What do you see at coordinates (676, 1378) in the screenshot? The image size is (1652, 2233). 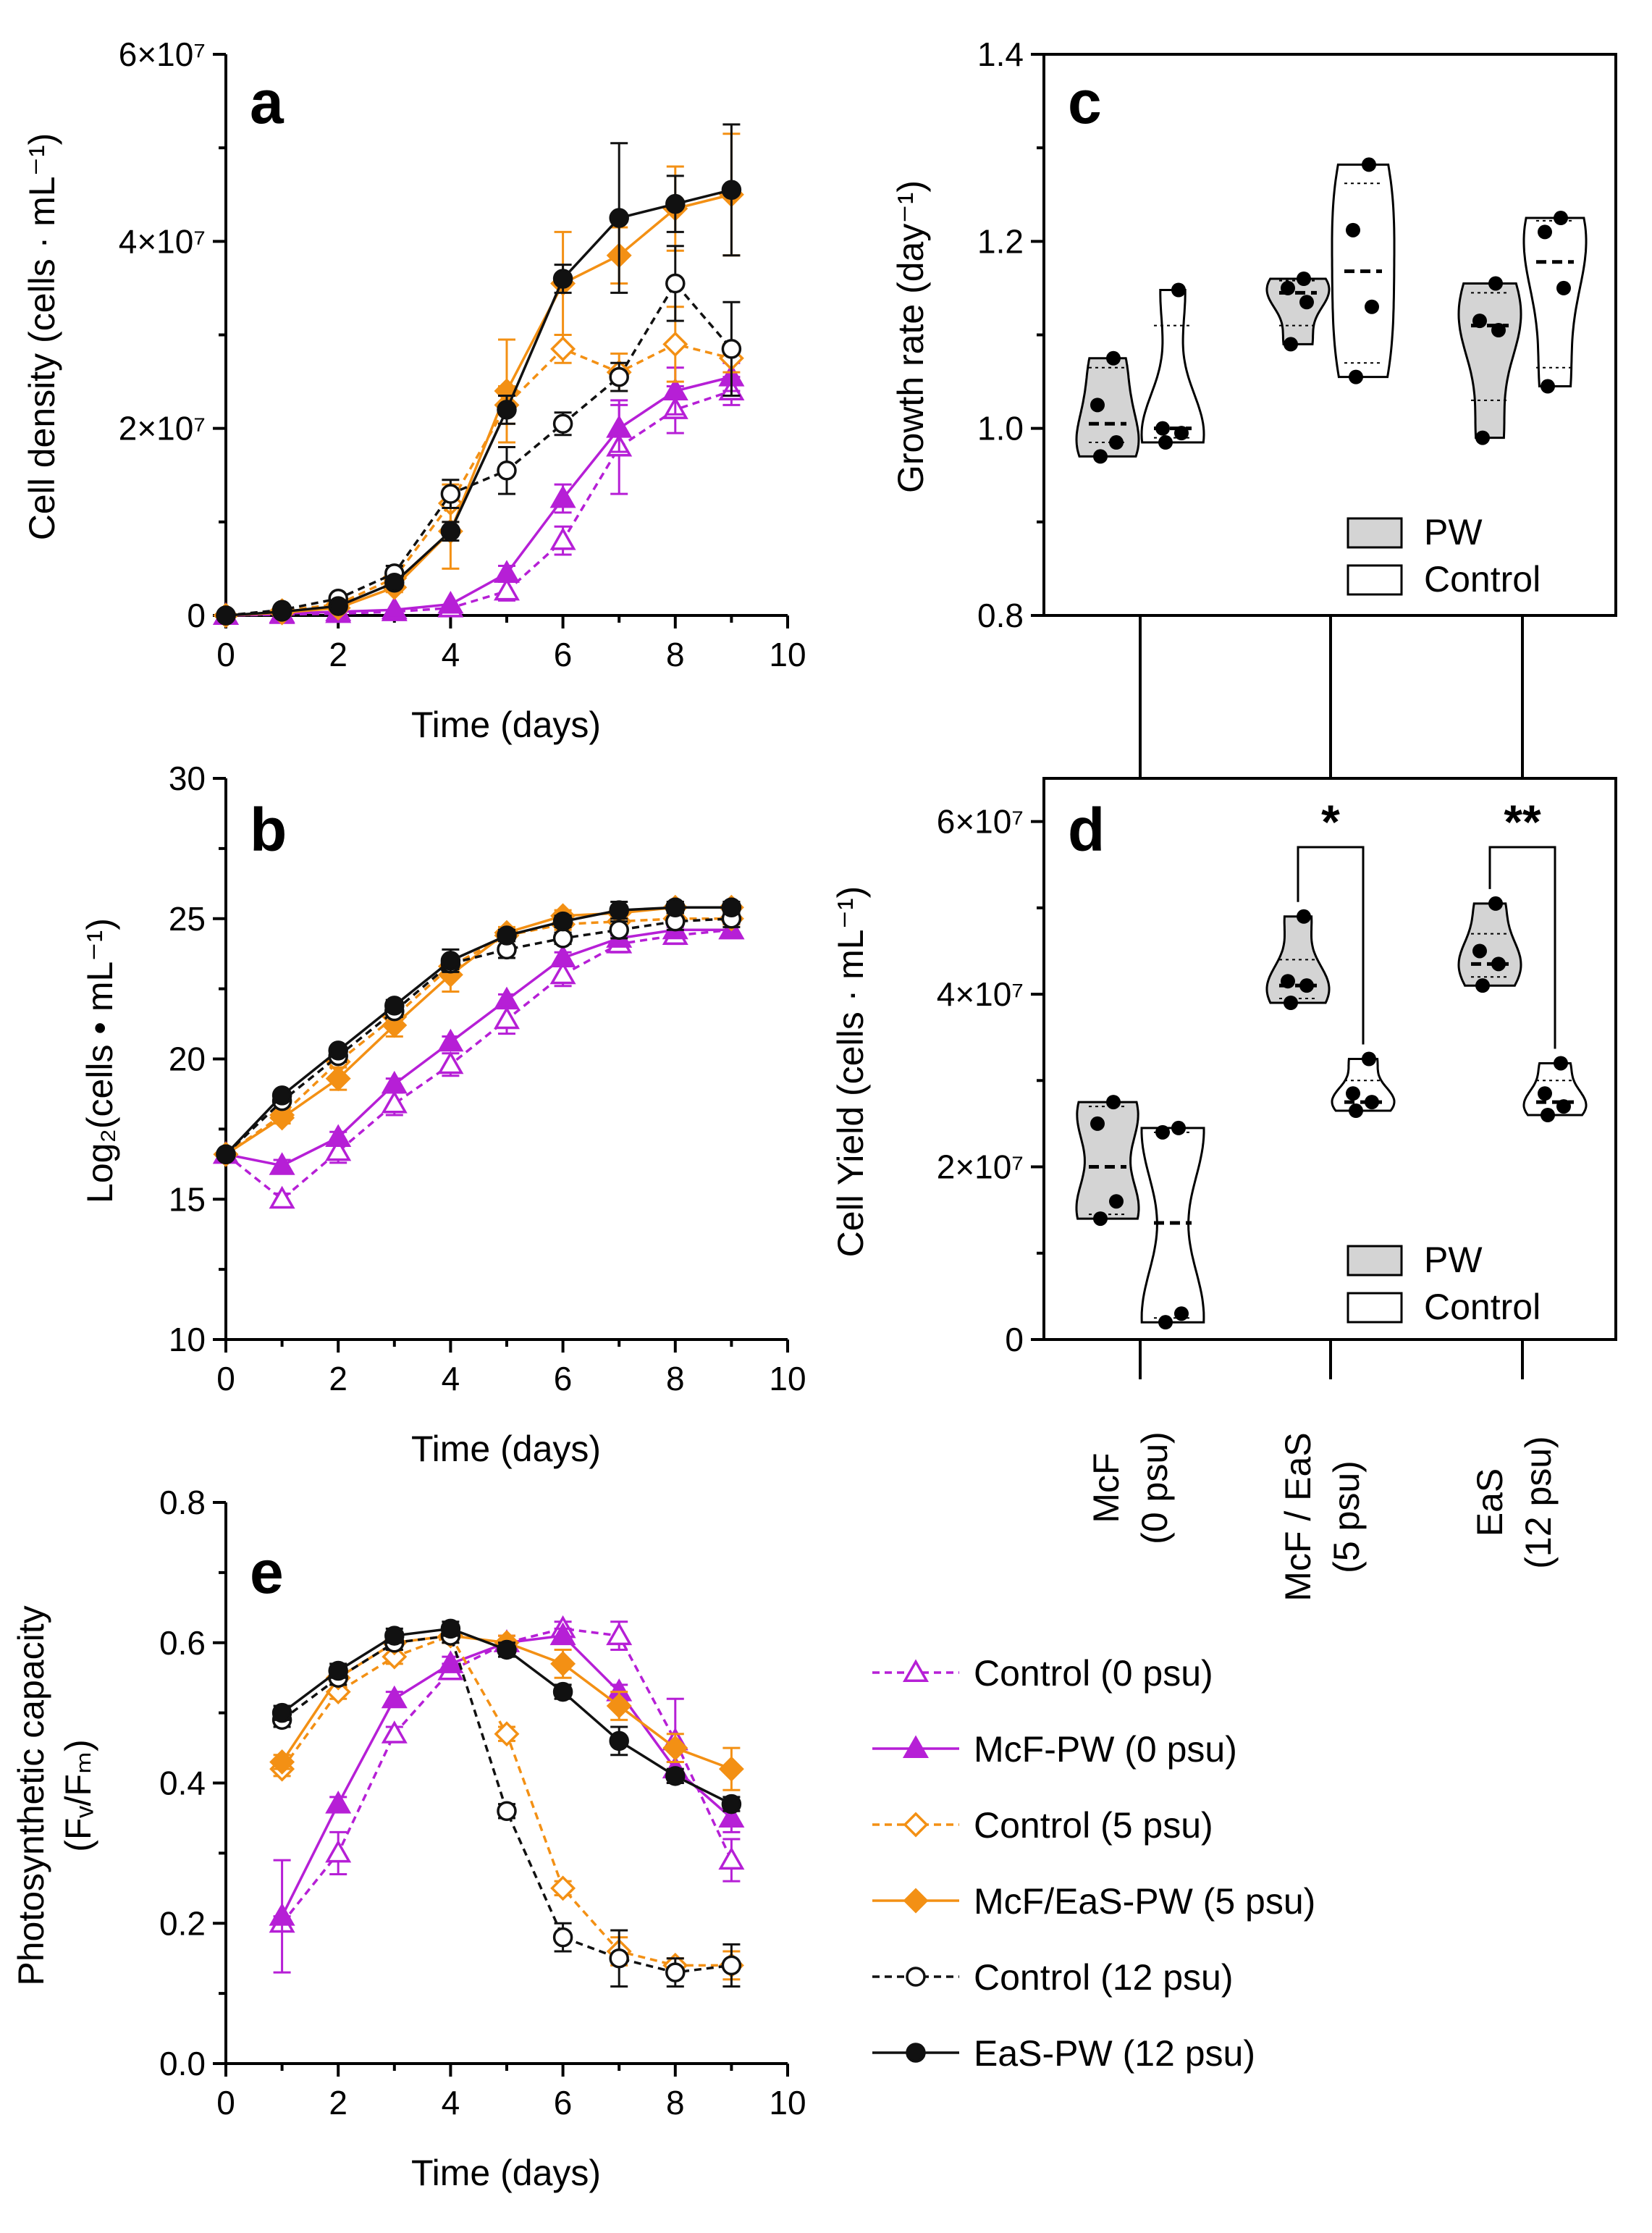 I see `x-tick-label: 8` at bounding box center [676, 1378].